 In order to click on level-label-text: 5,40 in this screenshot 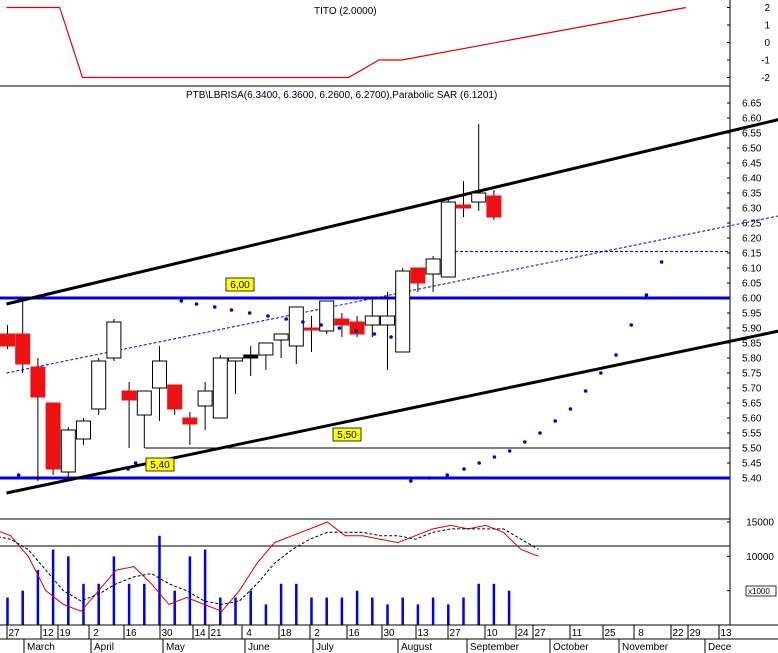, I will do `click(160, 465)`.